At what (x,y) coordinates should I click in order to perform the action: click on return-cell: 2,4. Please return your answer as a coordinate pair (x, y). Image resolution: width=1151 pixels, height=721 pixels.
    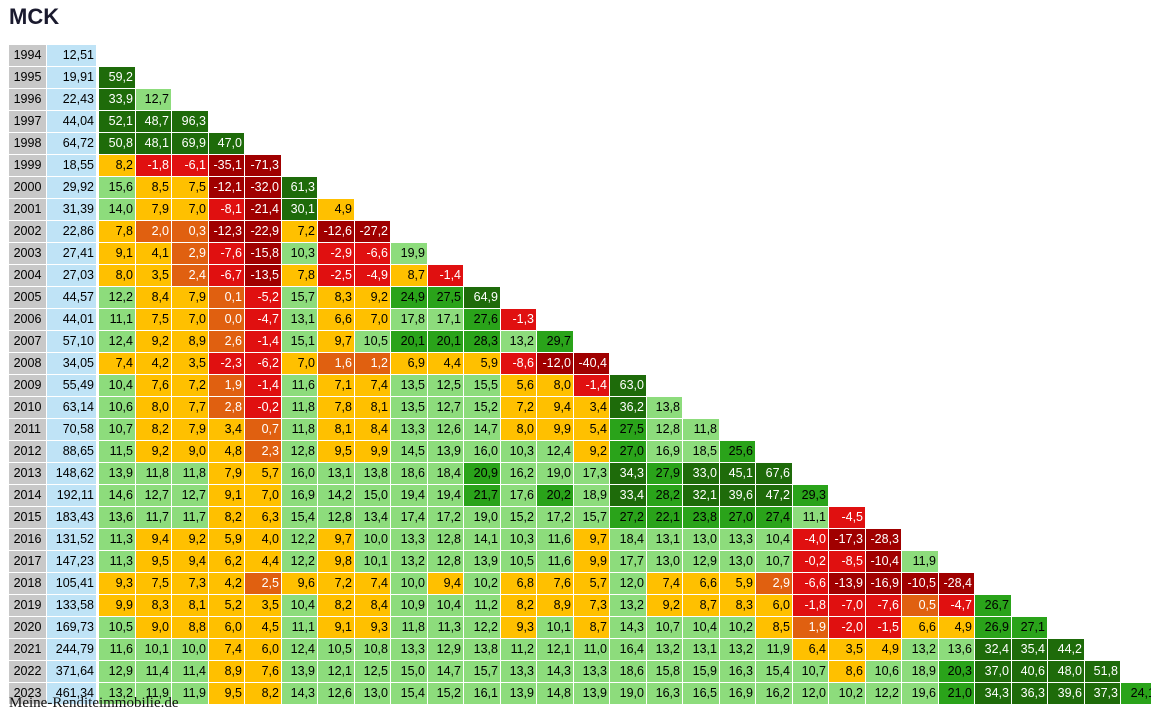
    Looking at the image, I should click on (190, 275).